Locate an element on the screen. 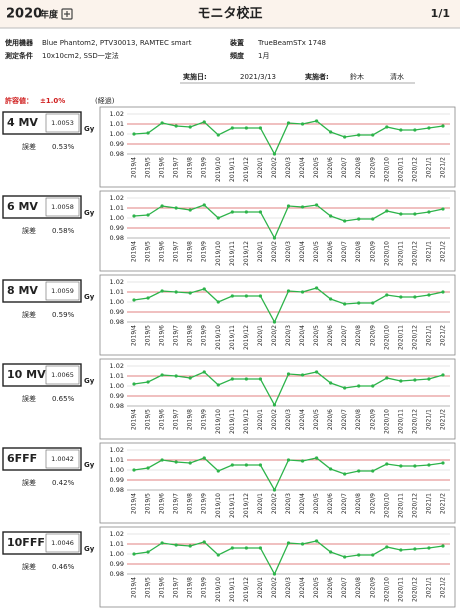  dose-value: 1.0065 is located at coordinates (62, 375).